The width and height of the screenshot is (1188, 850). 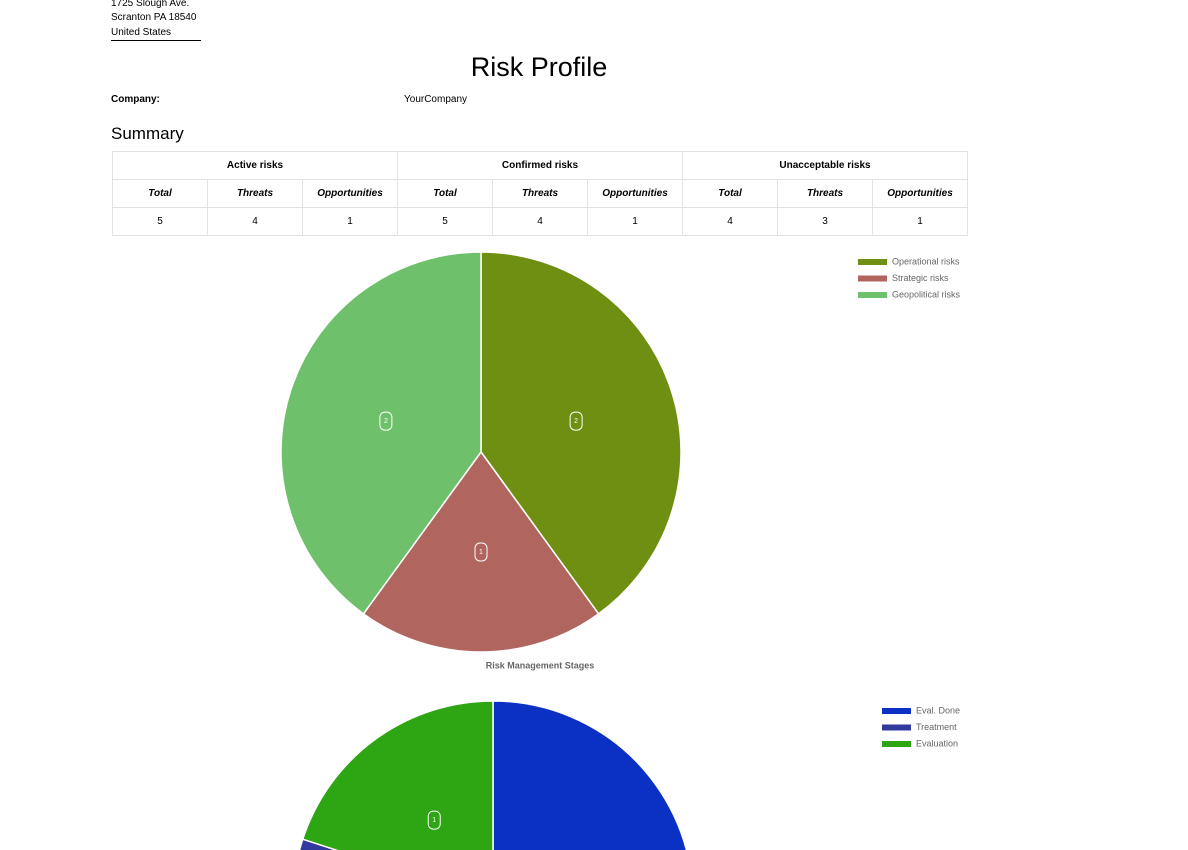 I want to click on column-header: Total, so click(x=445, y=193).